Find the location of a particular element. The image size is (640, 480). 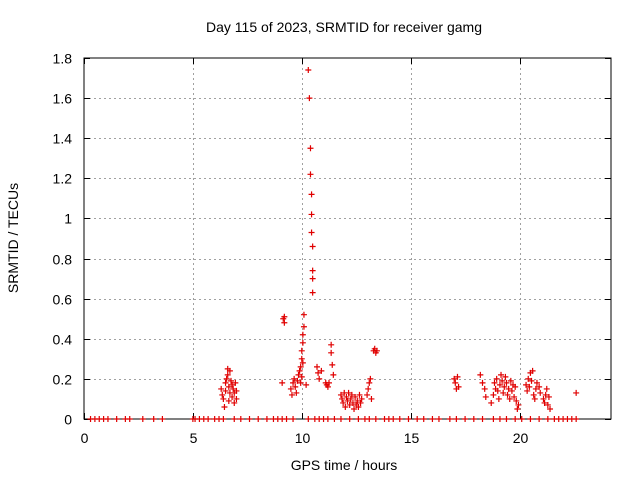

y-tick-label: 1 is located at coordinates (68, 219).